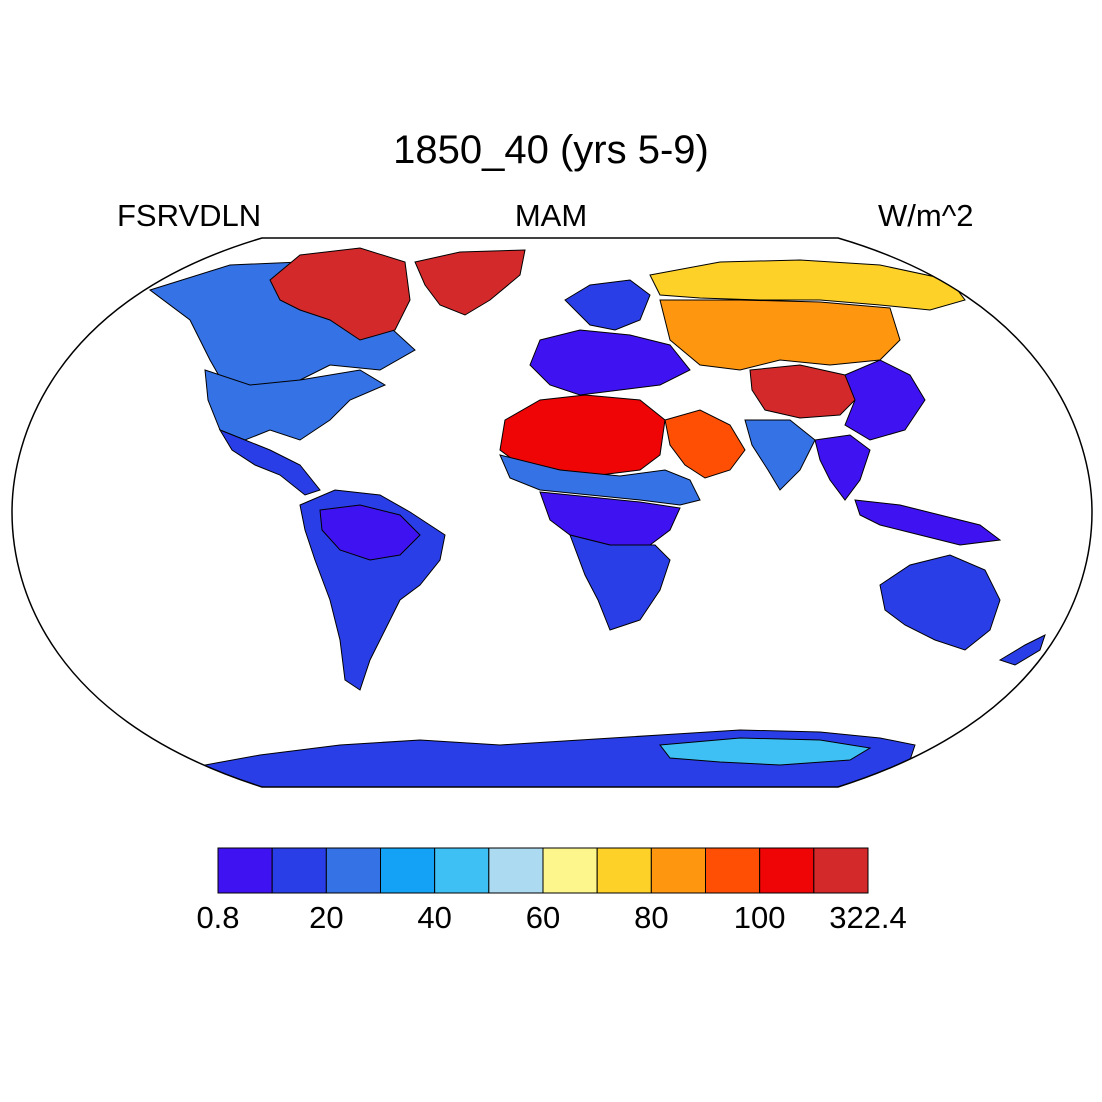 The height and width of the screenshot is (1102, 1102). I want to click on region-europe, so click(610, 362).